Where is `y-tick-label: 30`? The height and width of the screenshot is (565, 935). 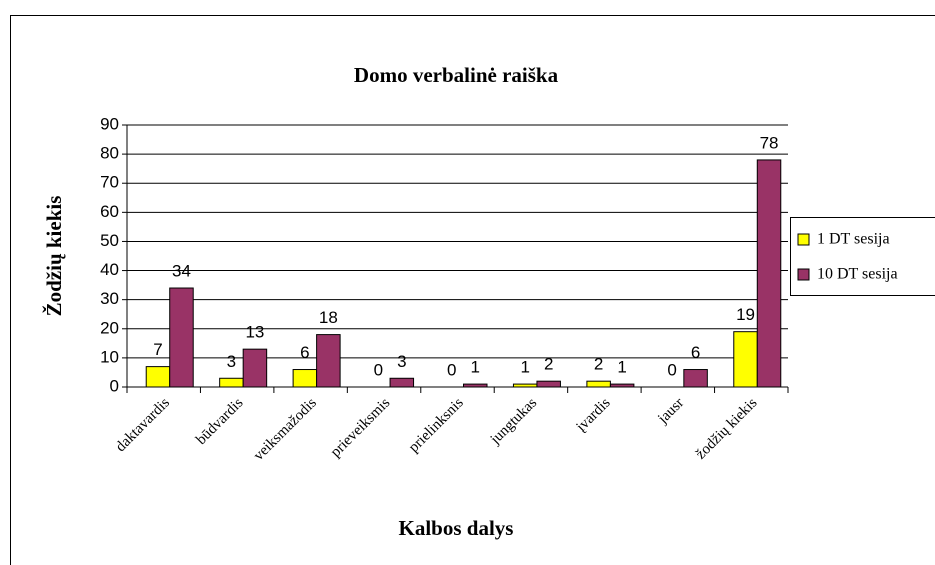 y-tick-label: 30 is located at coordinates (109, 298).